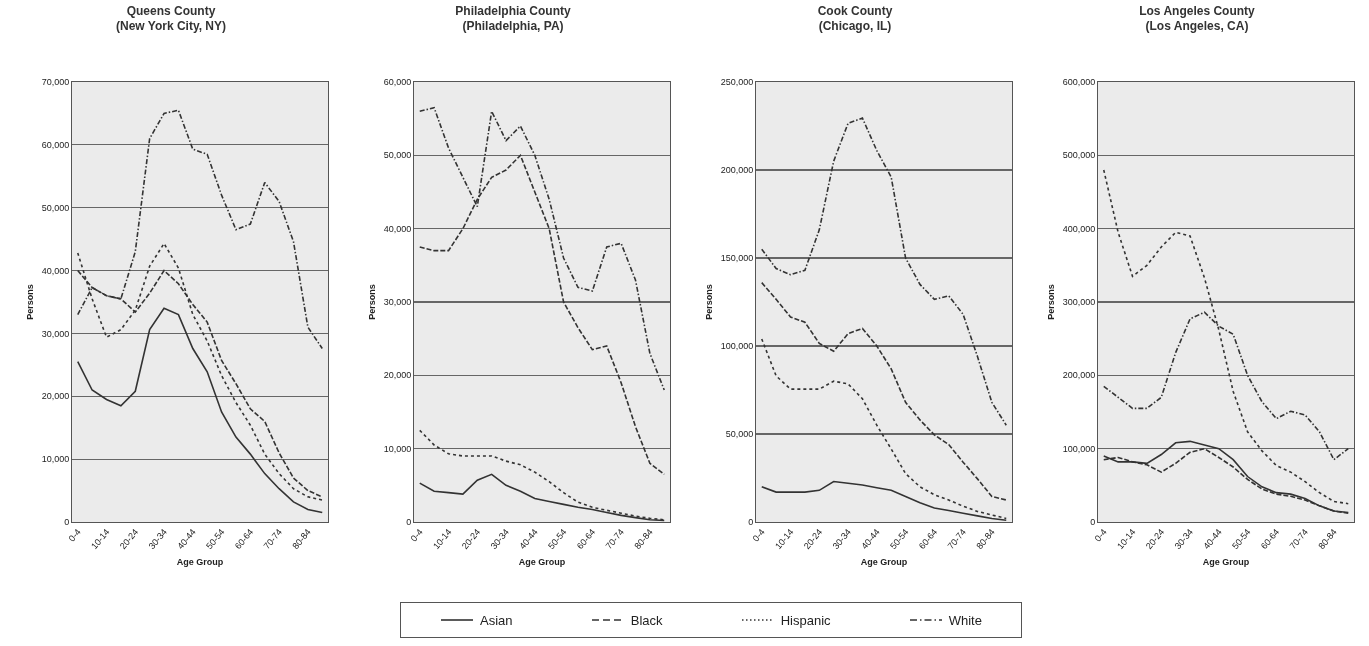 The height and width of the screenshot is (646, 1369). What do you see at coordinates (646, 620) in the screenshot?
I see `legend-label: Black` at bounding box center [646, 620].